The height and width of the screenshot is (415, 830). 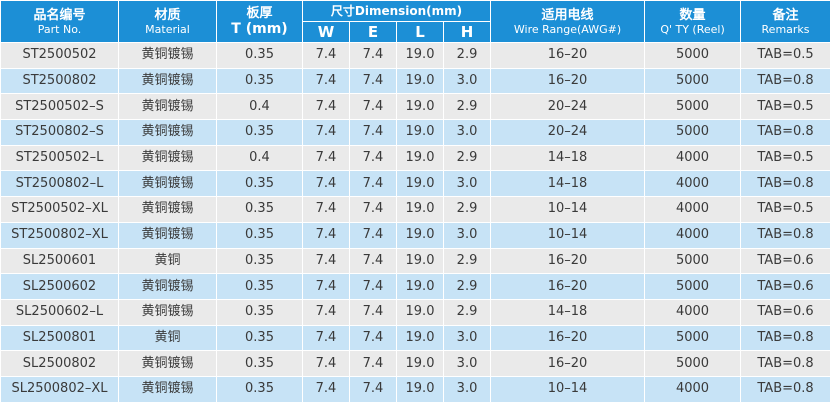 I want to click on cell-part-no: SL2500802–XL, so click(x=59, y=389).